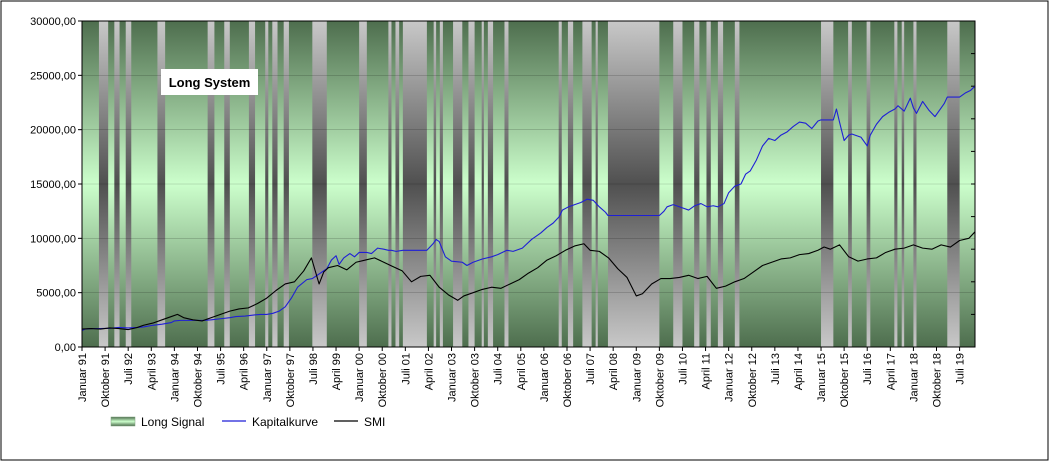 The image size is (1050, 462). I want to click on x-tick-label: Januar 94, so click(175, 377).